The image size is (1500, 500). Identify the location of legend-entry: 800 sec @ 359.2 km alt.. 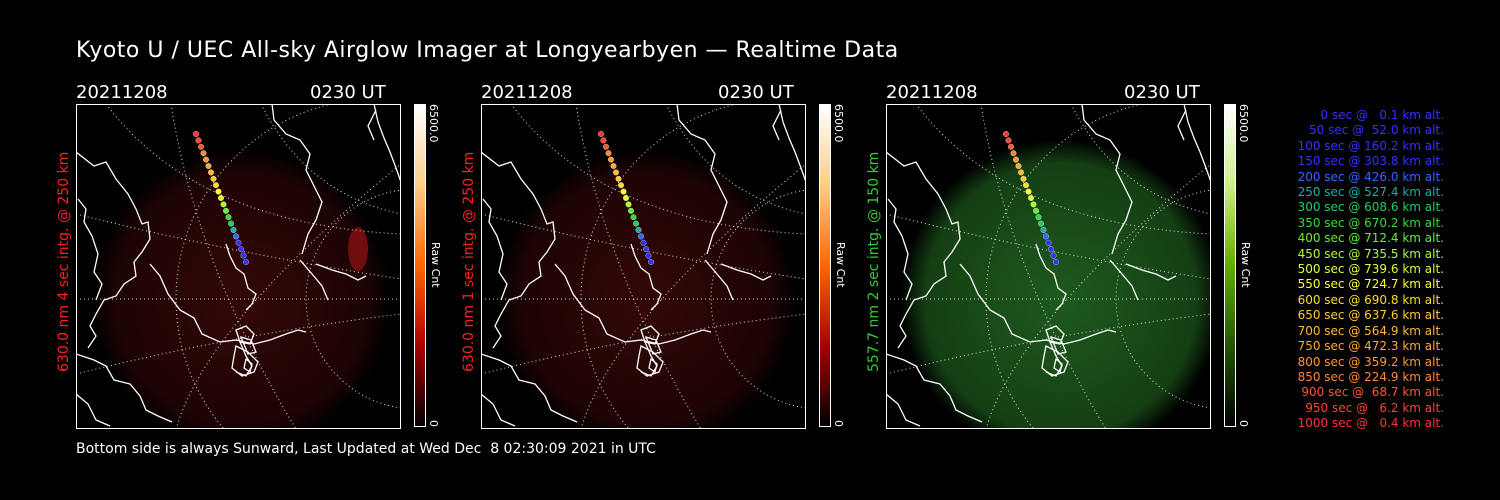
(1368, 361).